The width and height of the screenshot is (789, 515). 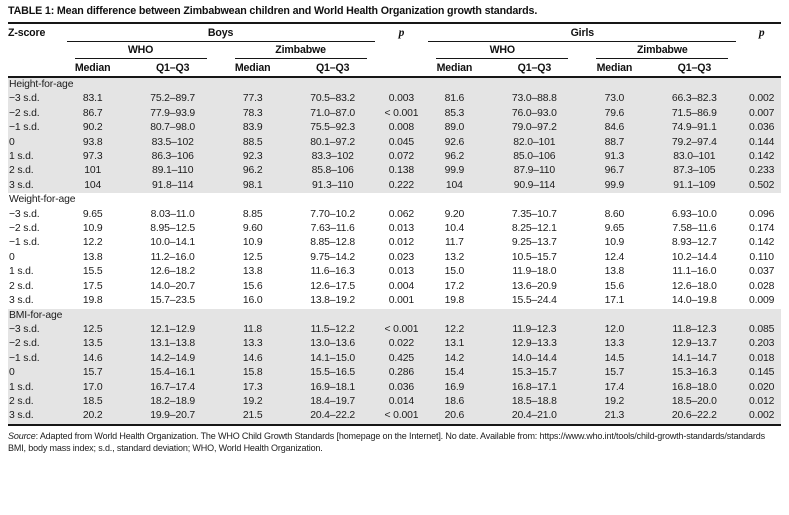 What do you see at coordinates (454, 214) in the screenshot?
I see `value-cell: 9.20` at bounding box center [454, 214].